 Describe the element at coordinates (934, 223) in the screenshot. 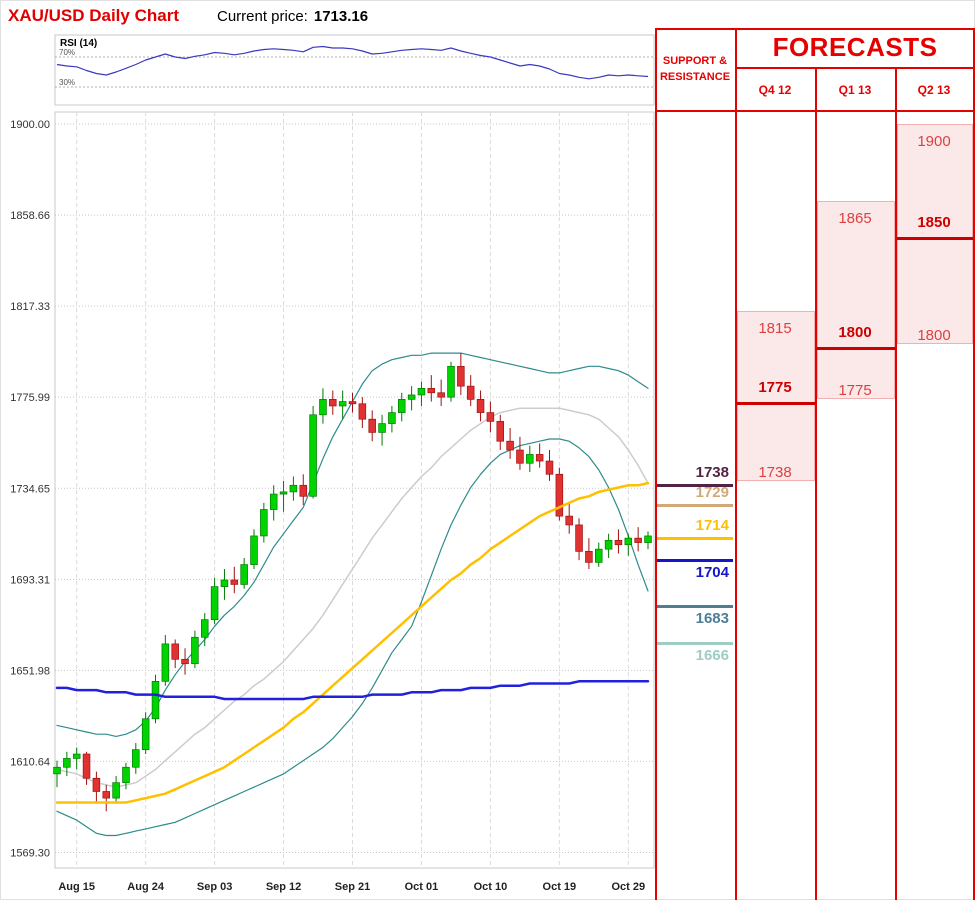

I see `forecast-target: 1850` at that location.